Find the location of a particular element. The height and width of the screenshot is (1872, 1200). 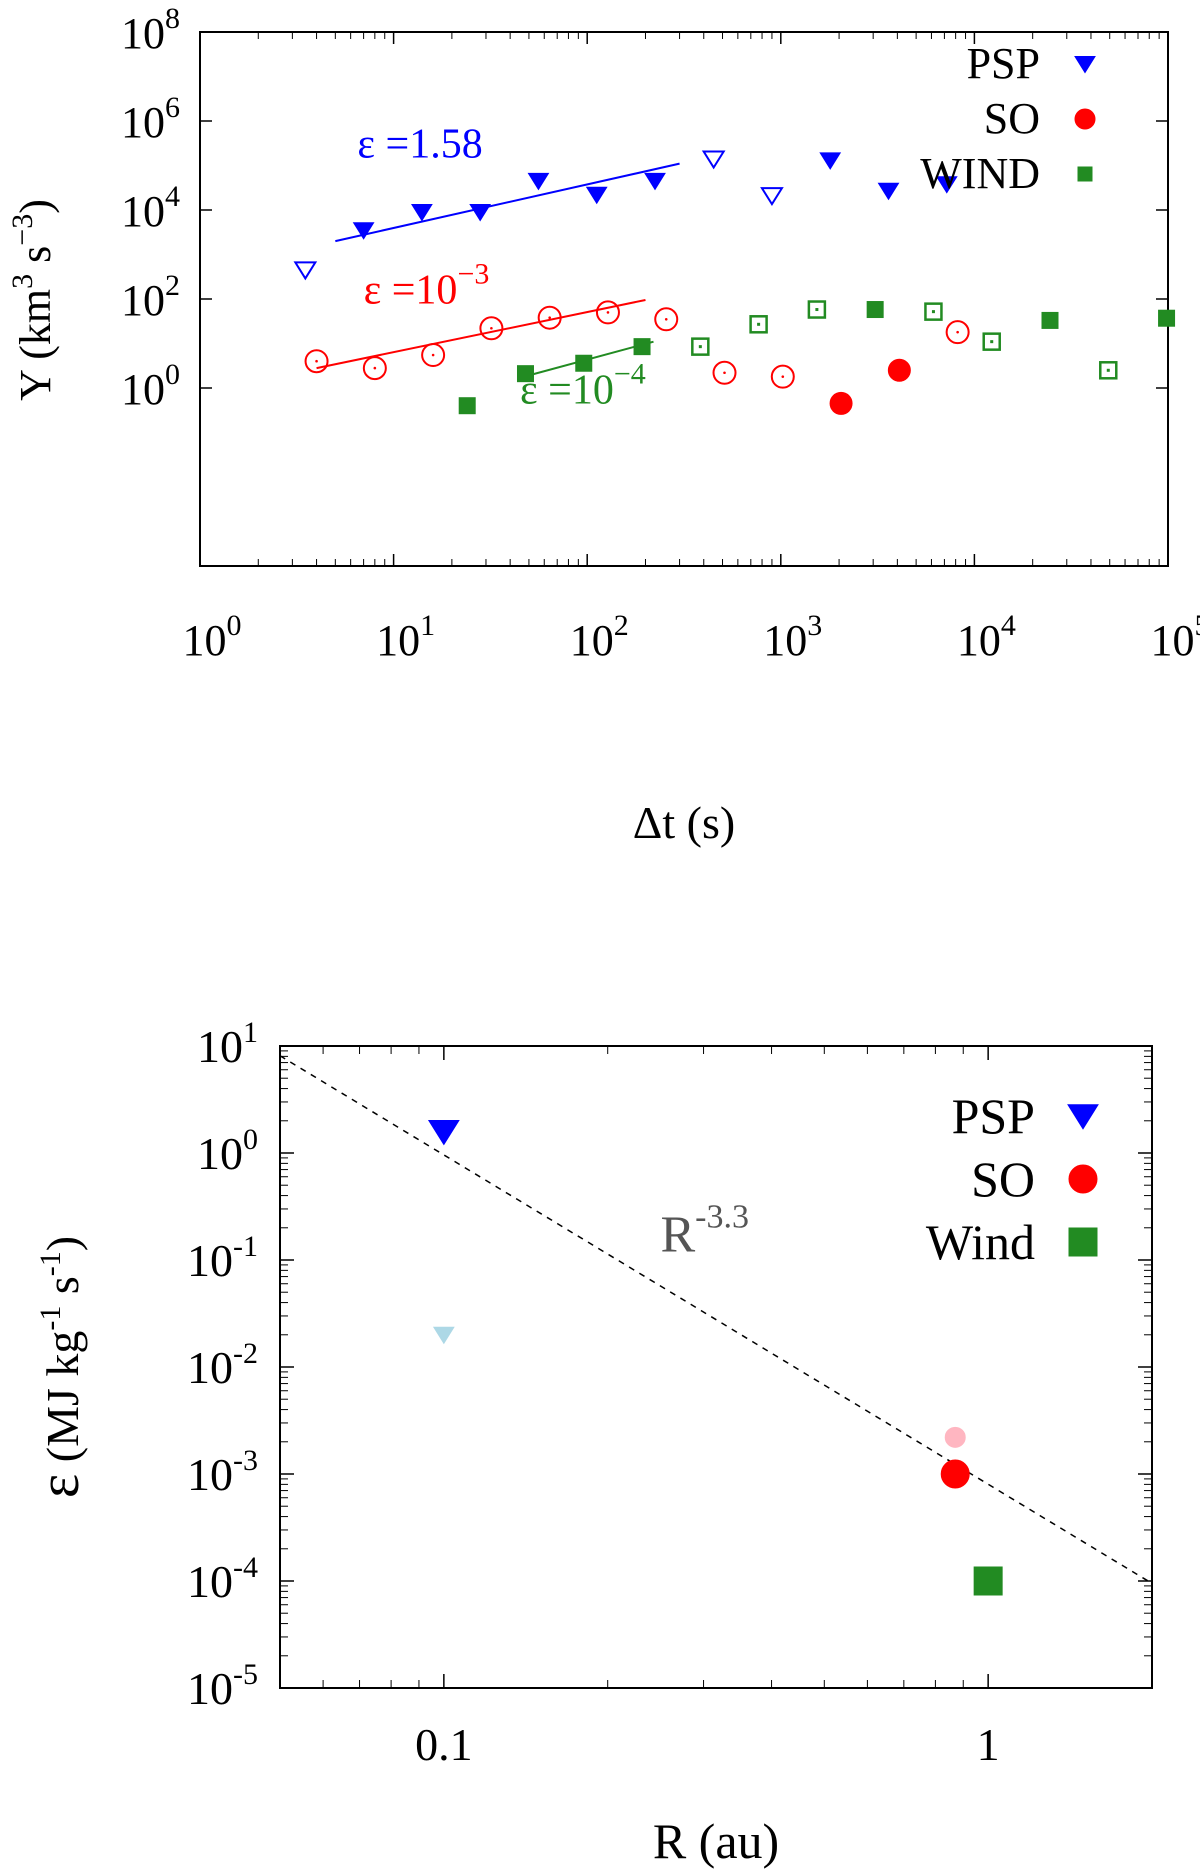

y-tick-label: 10⁻³ is located at coordinates (222, 1472).